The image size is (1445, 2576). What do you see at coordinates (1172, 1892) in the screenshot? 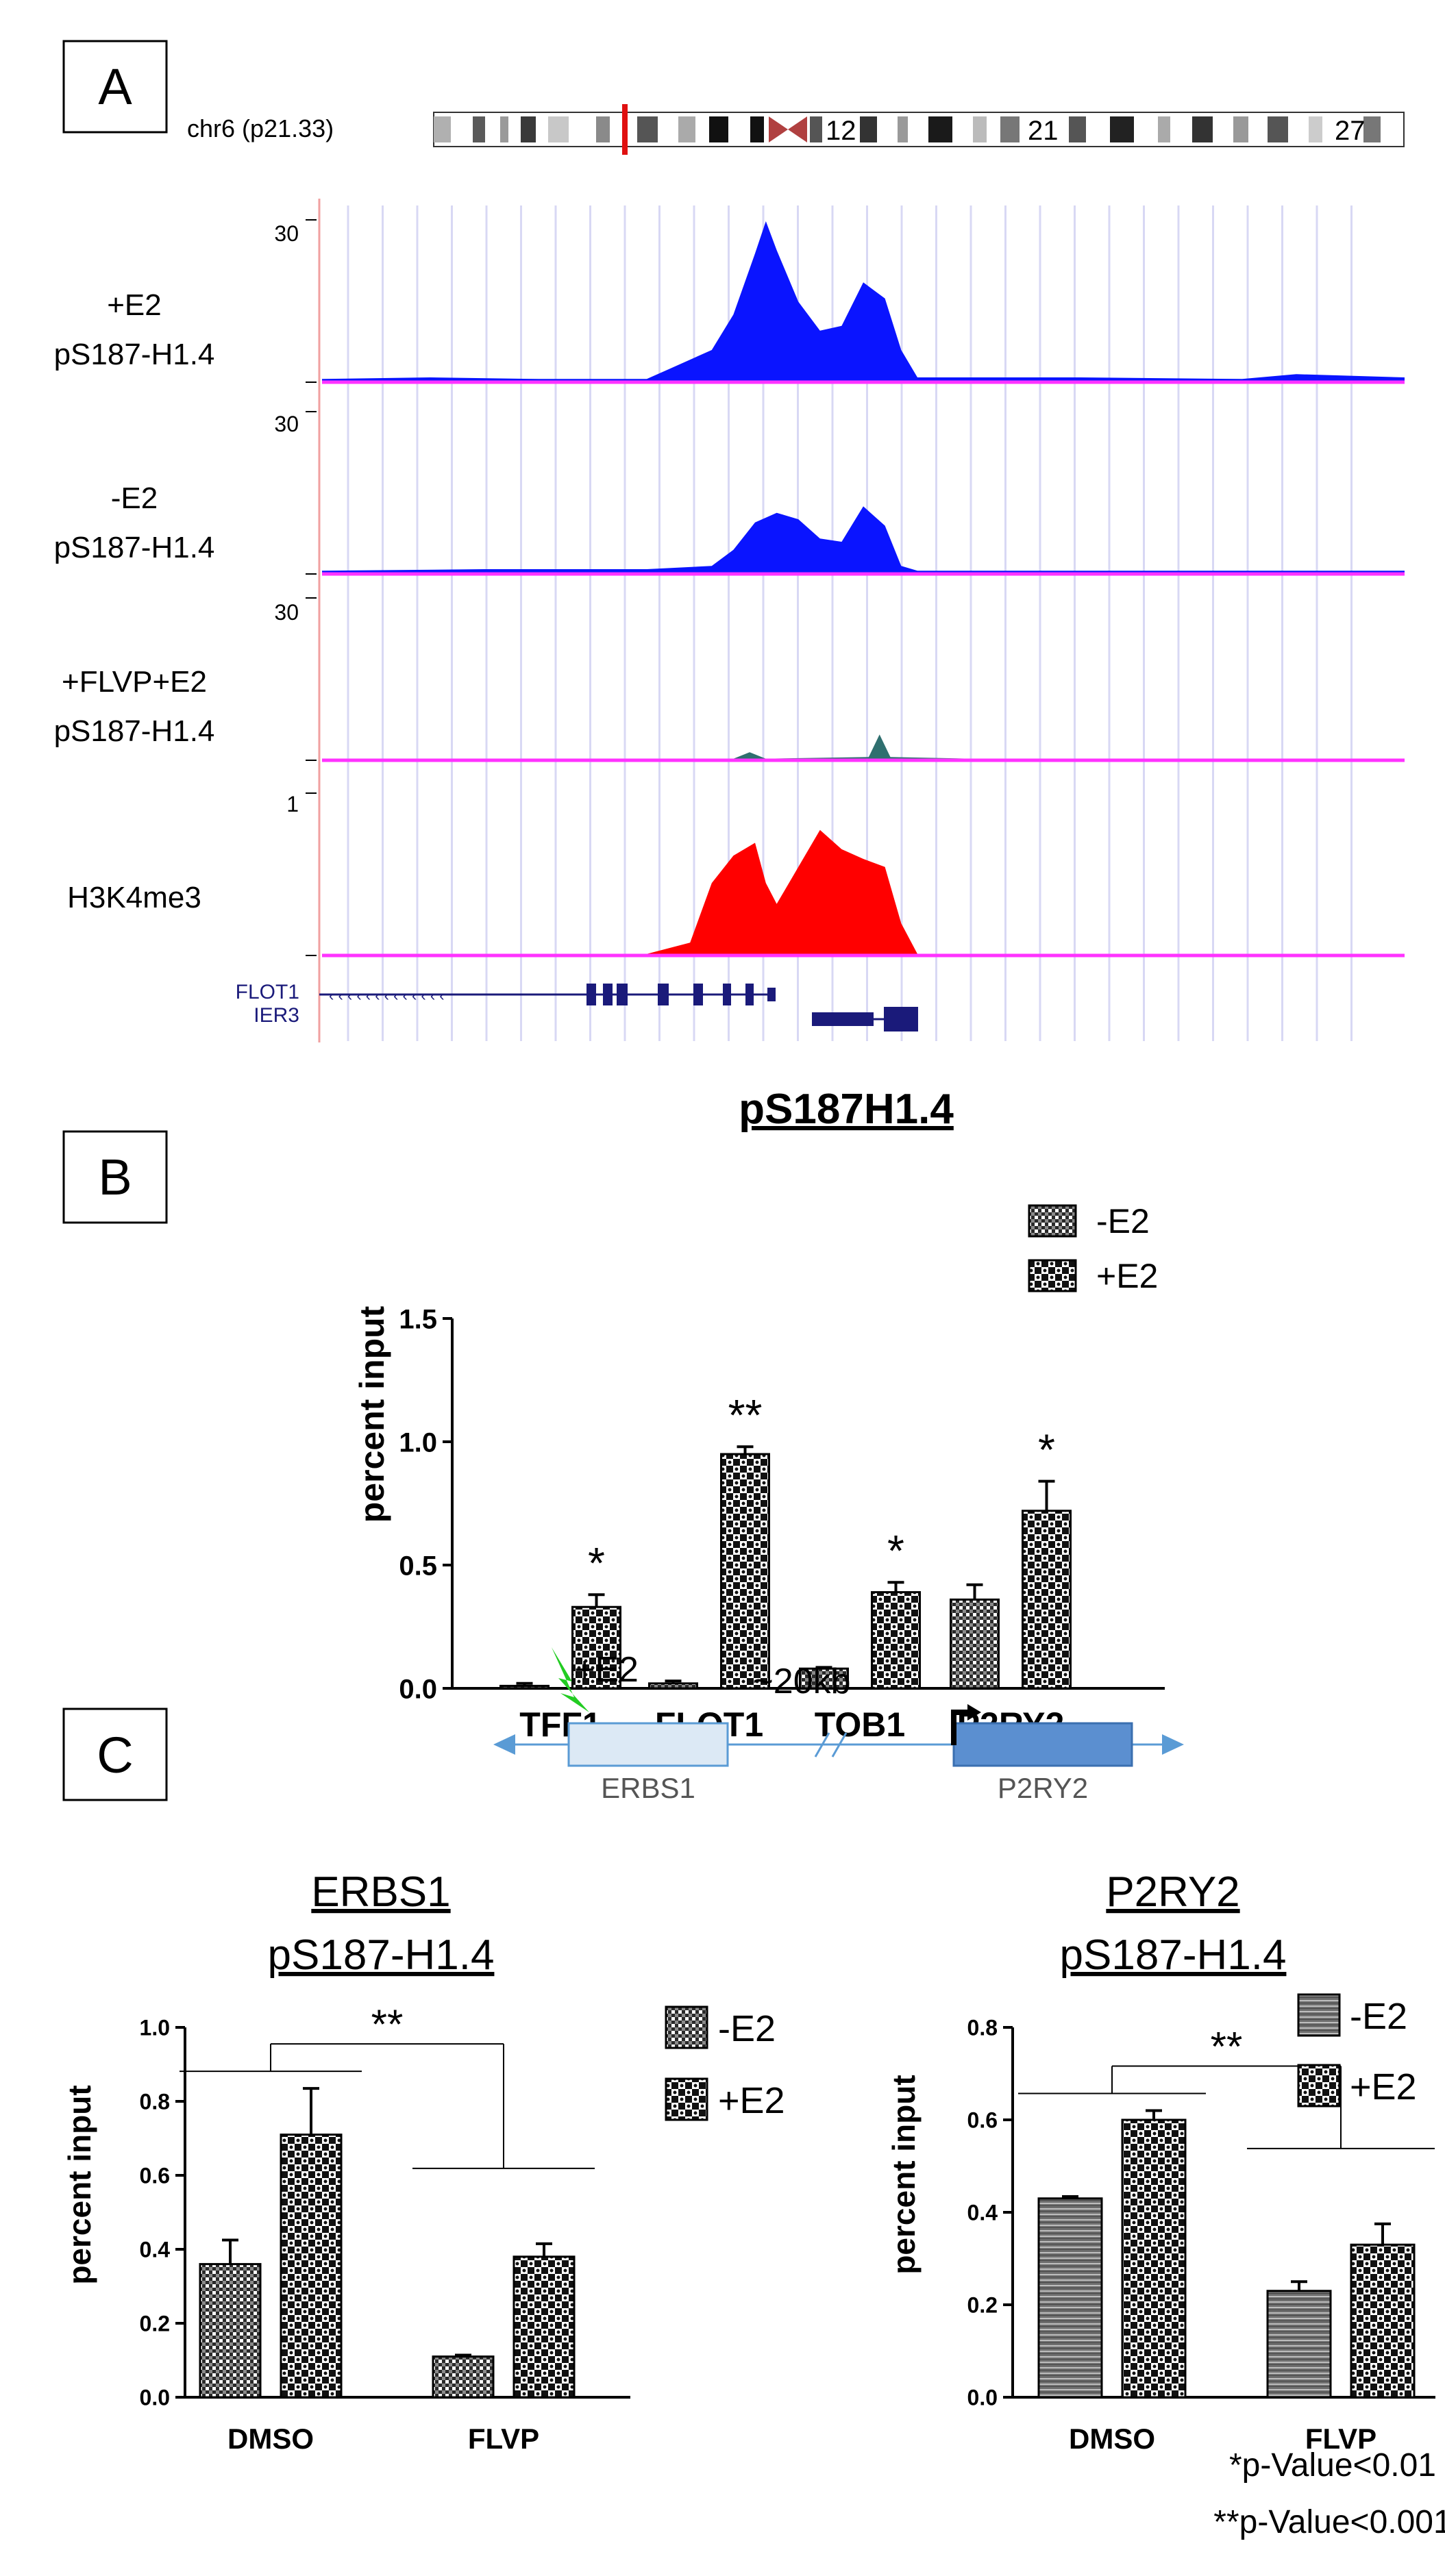
I see `chart-title: P2RY2` at bounding box center [1172, 1892].